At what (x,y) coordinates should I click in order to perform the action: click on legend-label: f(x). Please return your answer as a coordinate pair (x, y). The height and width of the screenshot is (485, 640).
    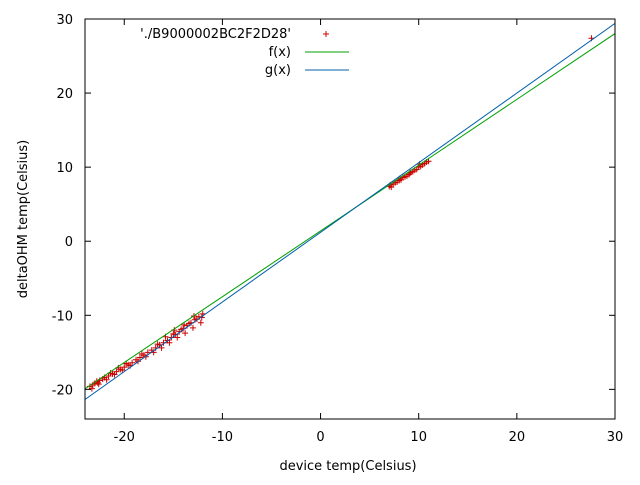
    Looking at the image, I should click on (280, 52).